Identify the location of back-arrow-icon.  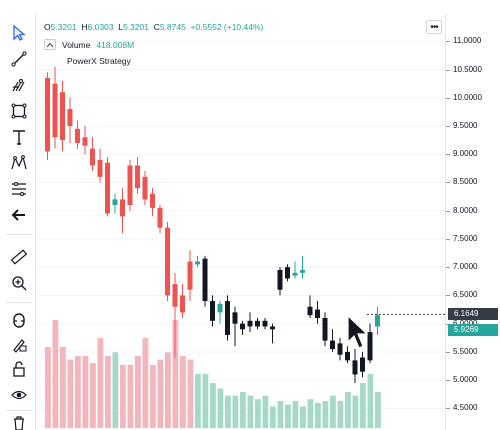
(19, 215).